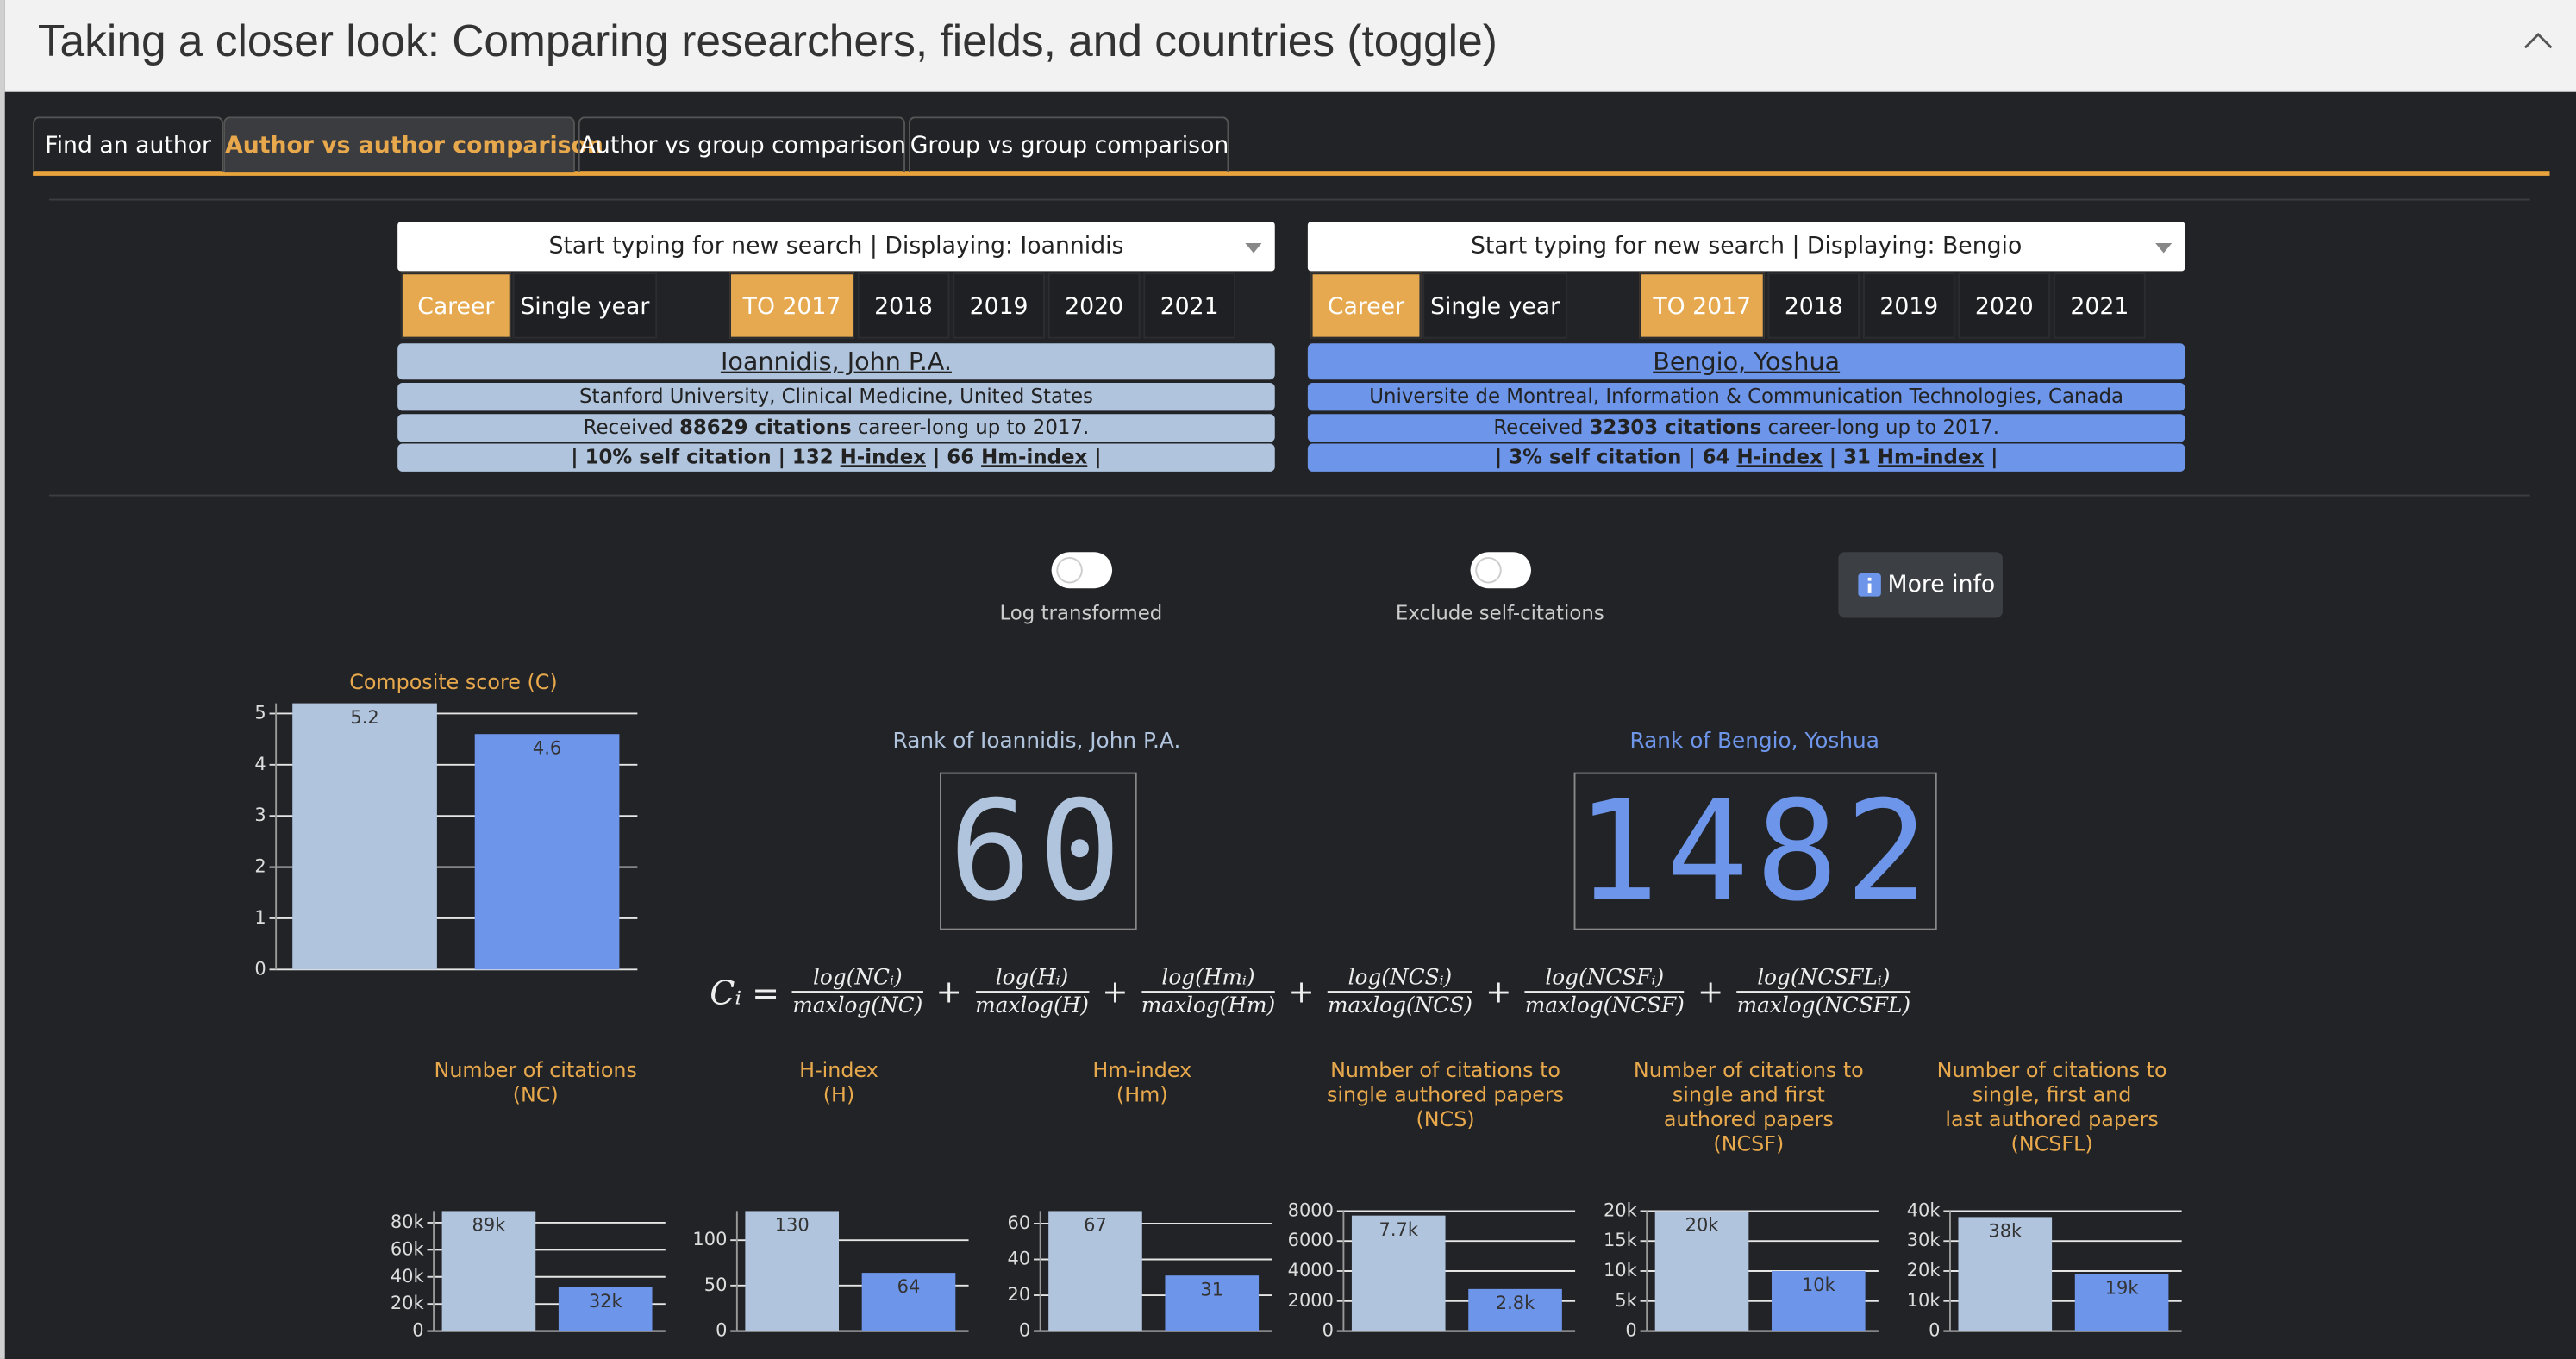 The width and height of the screenshot is (2576, 1359). I want to click on denominator: maxlog(NCS), so click(1400, 1004).